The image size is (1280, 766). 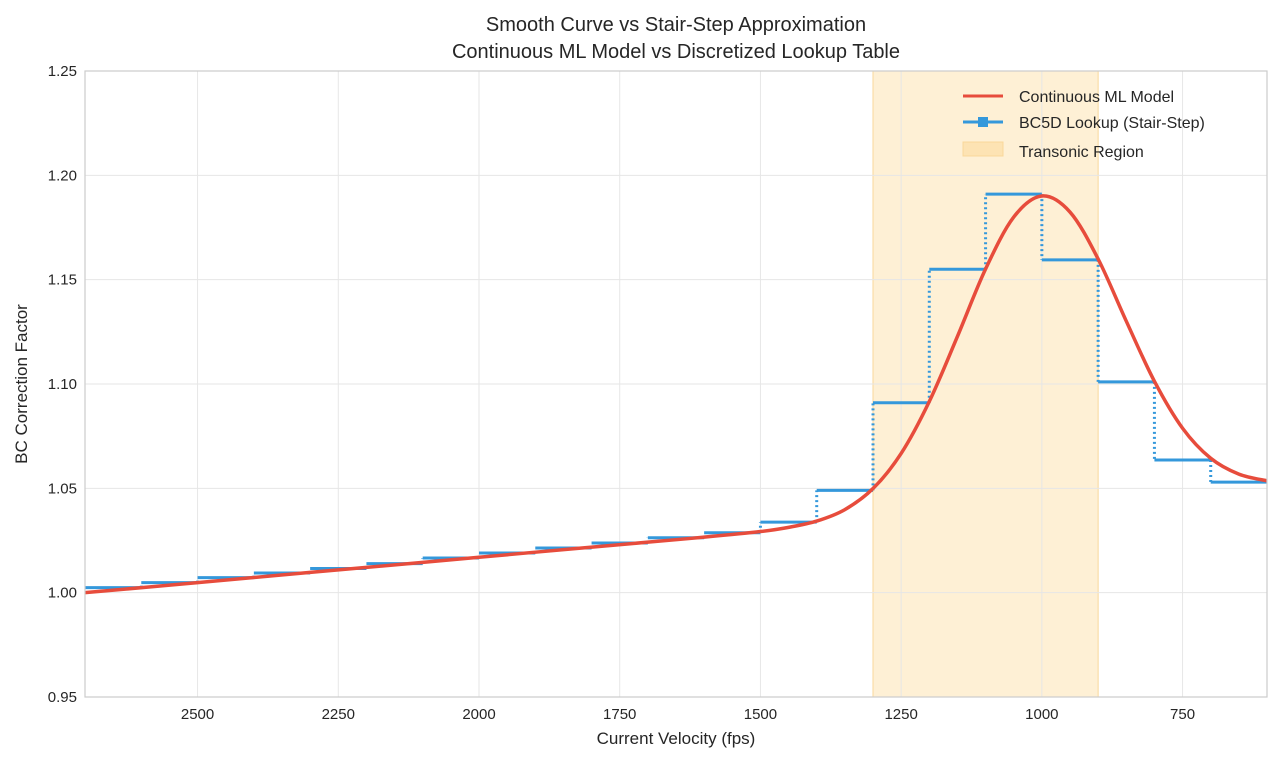 What do you see at coordinates (197, 714) in the screenshot?
I see `x-tick-label: 2500` at bounding box center [197, 714].